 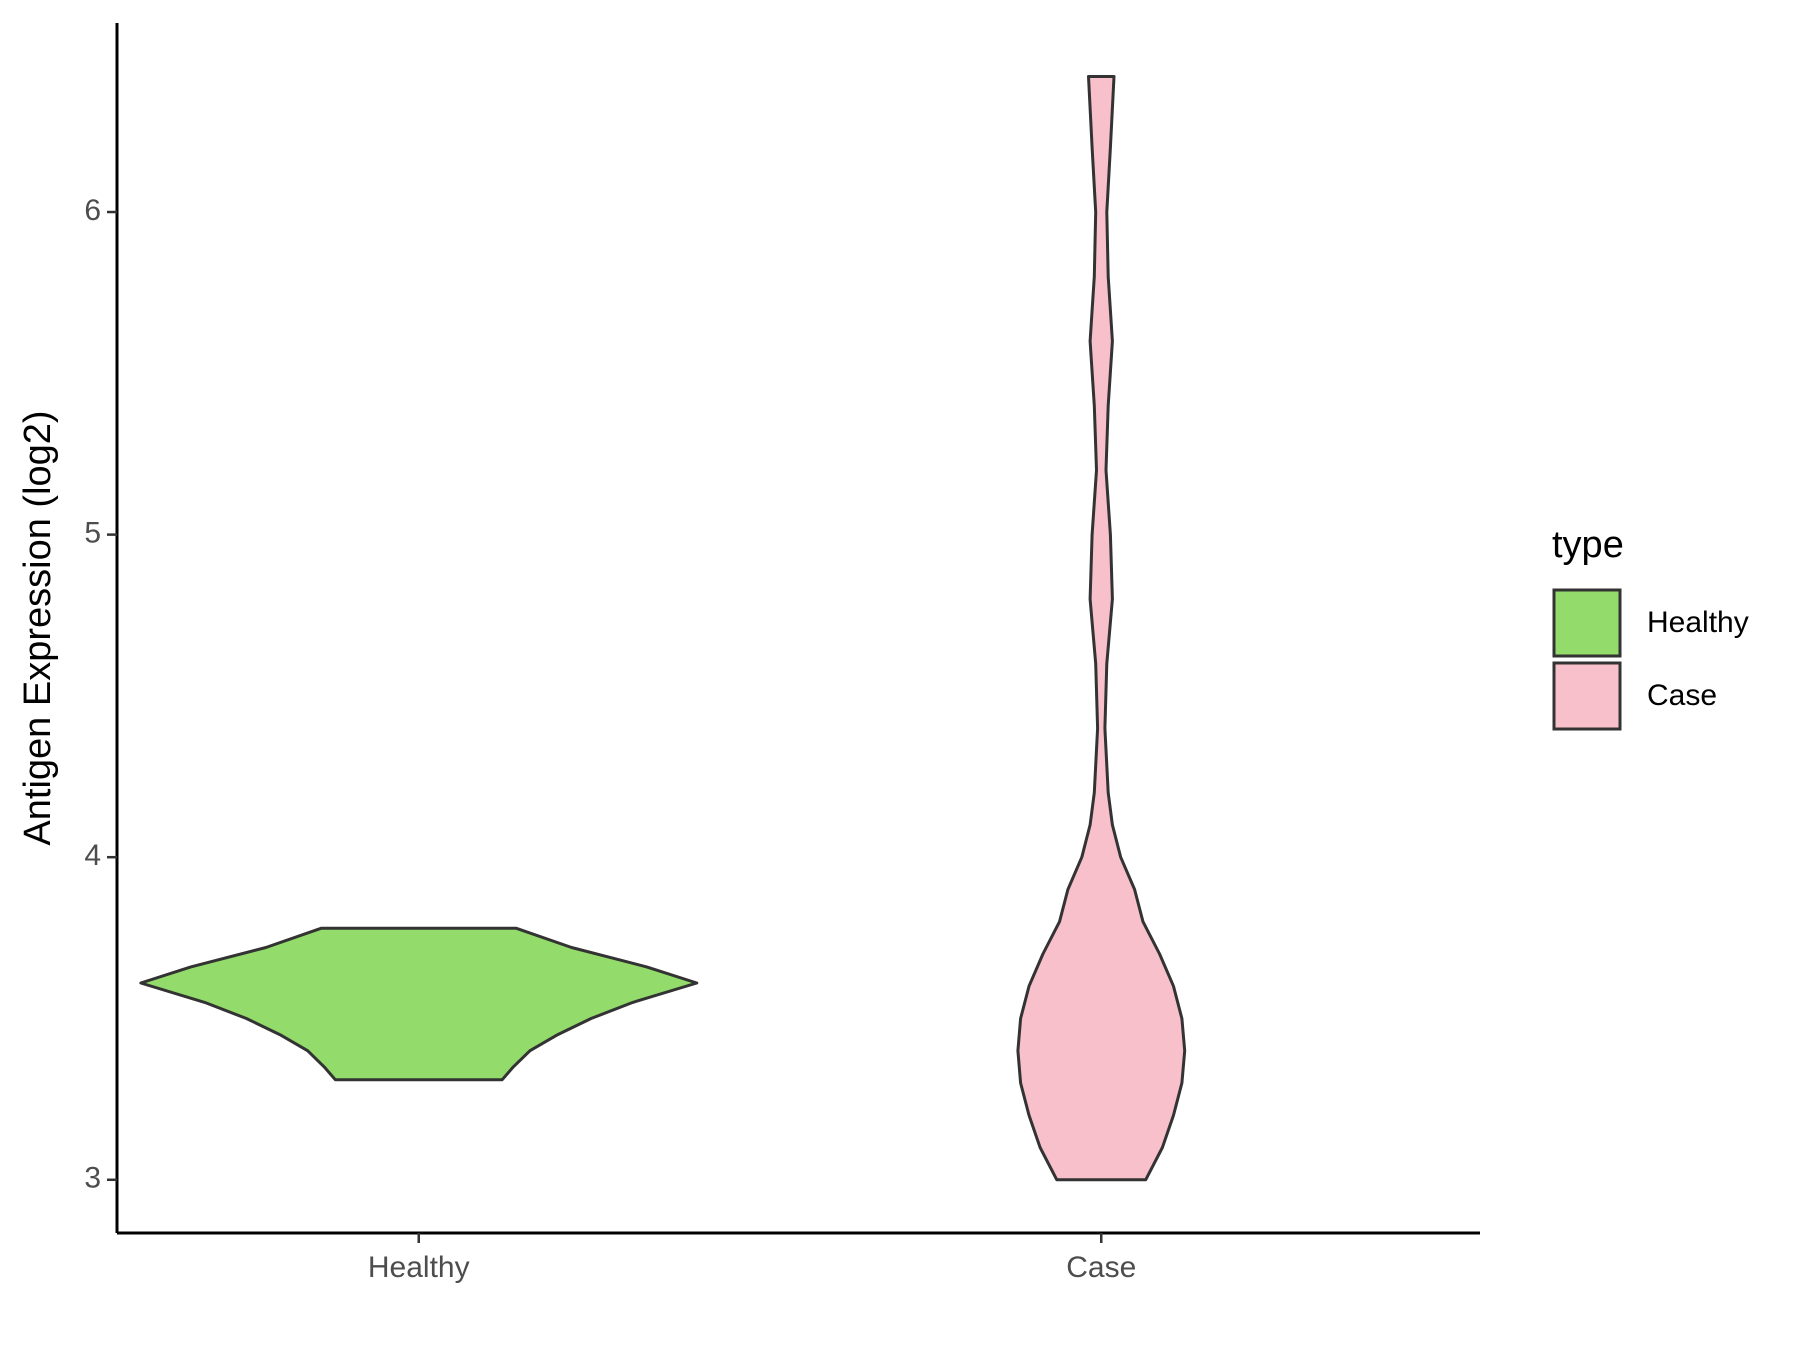 What do you see at coordinates (92, 855) in the screenshot?
I see `y-tick-label: 4` at bounding box center [92, 855].